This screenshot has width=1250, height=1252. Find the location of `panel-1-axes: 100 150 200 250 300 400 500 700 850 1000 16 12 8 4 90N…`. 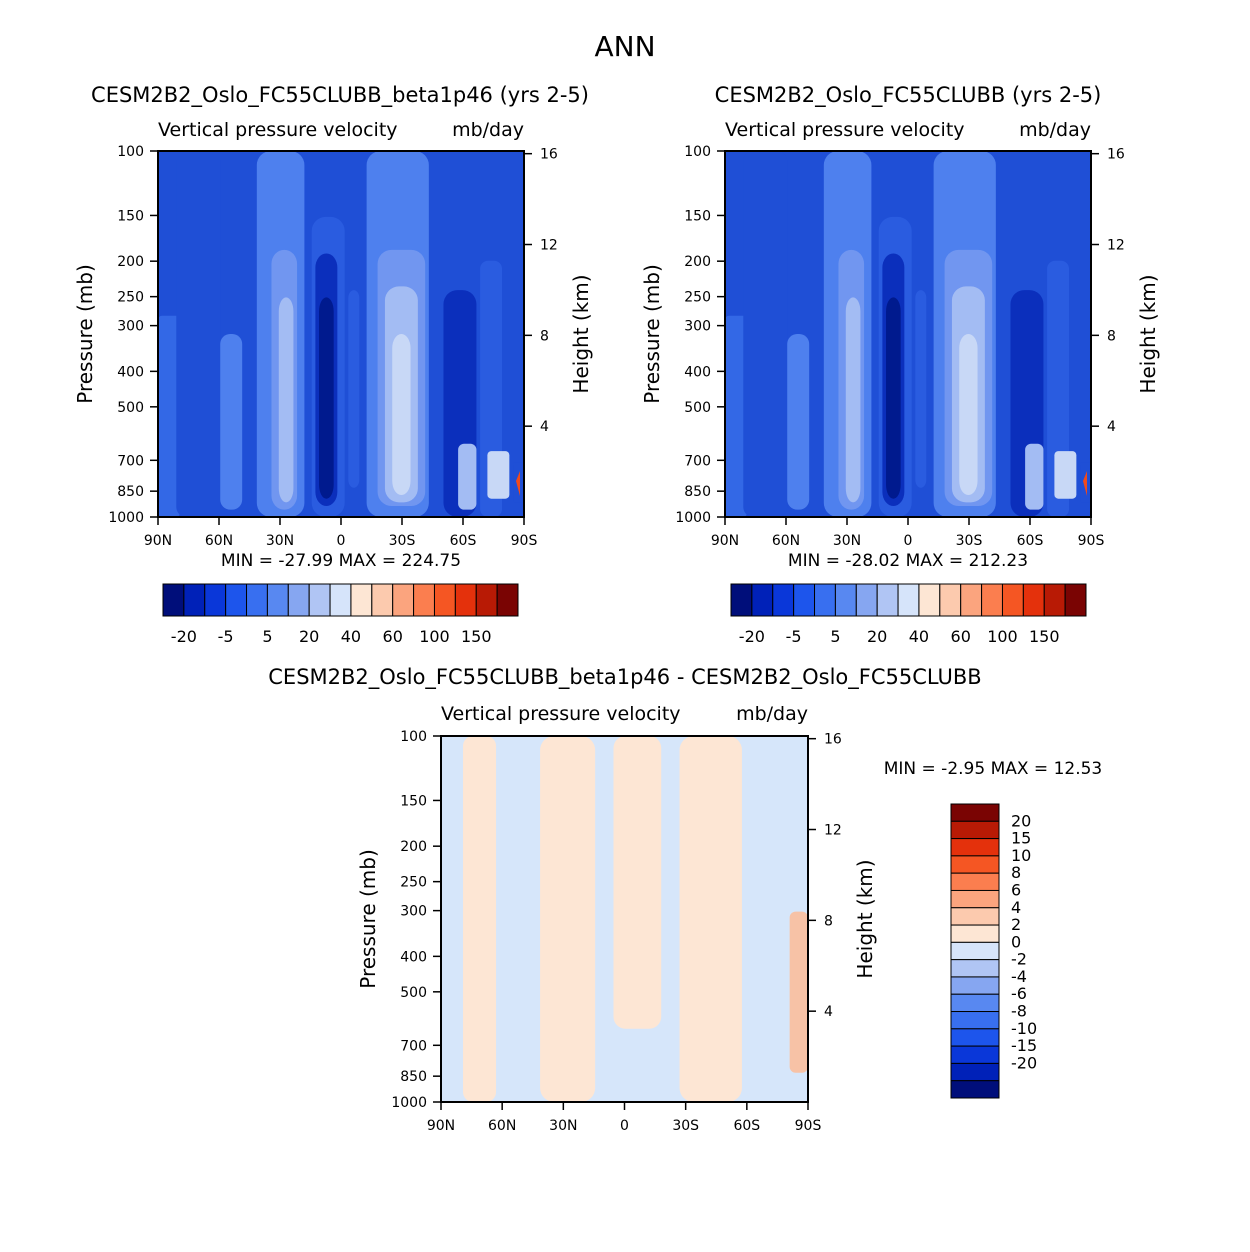

panel-1-axes: 100 150 200 250 300 400 500 700 850 1000 16 12 8 4 90N… is located at coordinates (333, 346).